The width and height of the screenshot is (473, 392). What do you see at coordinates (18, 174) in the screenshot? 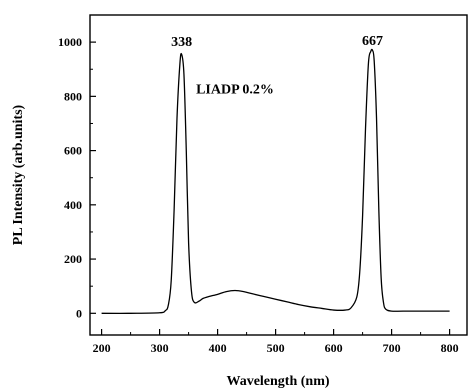
I see `y-axis-title: PL Intensity (arb.units)` at bounding box center [18, 174].